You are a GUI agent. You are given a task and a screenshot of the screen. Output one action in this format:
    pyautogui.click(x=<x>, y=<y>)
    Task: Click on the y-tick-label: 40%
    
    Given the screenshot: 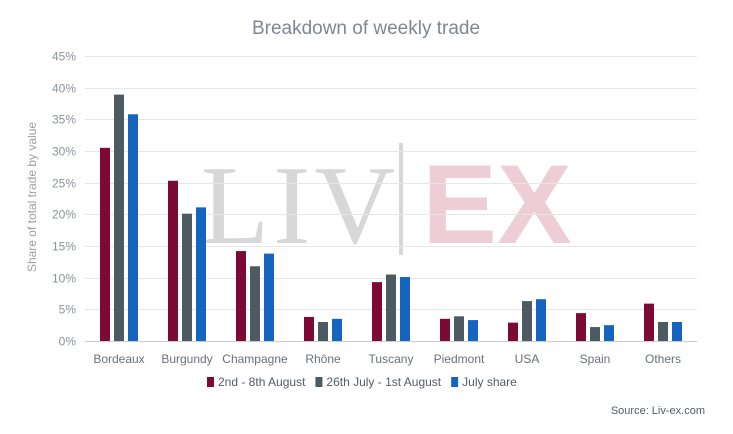 What is the action you would take?
    pyautogui.click(x=64, y=89)
    